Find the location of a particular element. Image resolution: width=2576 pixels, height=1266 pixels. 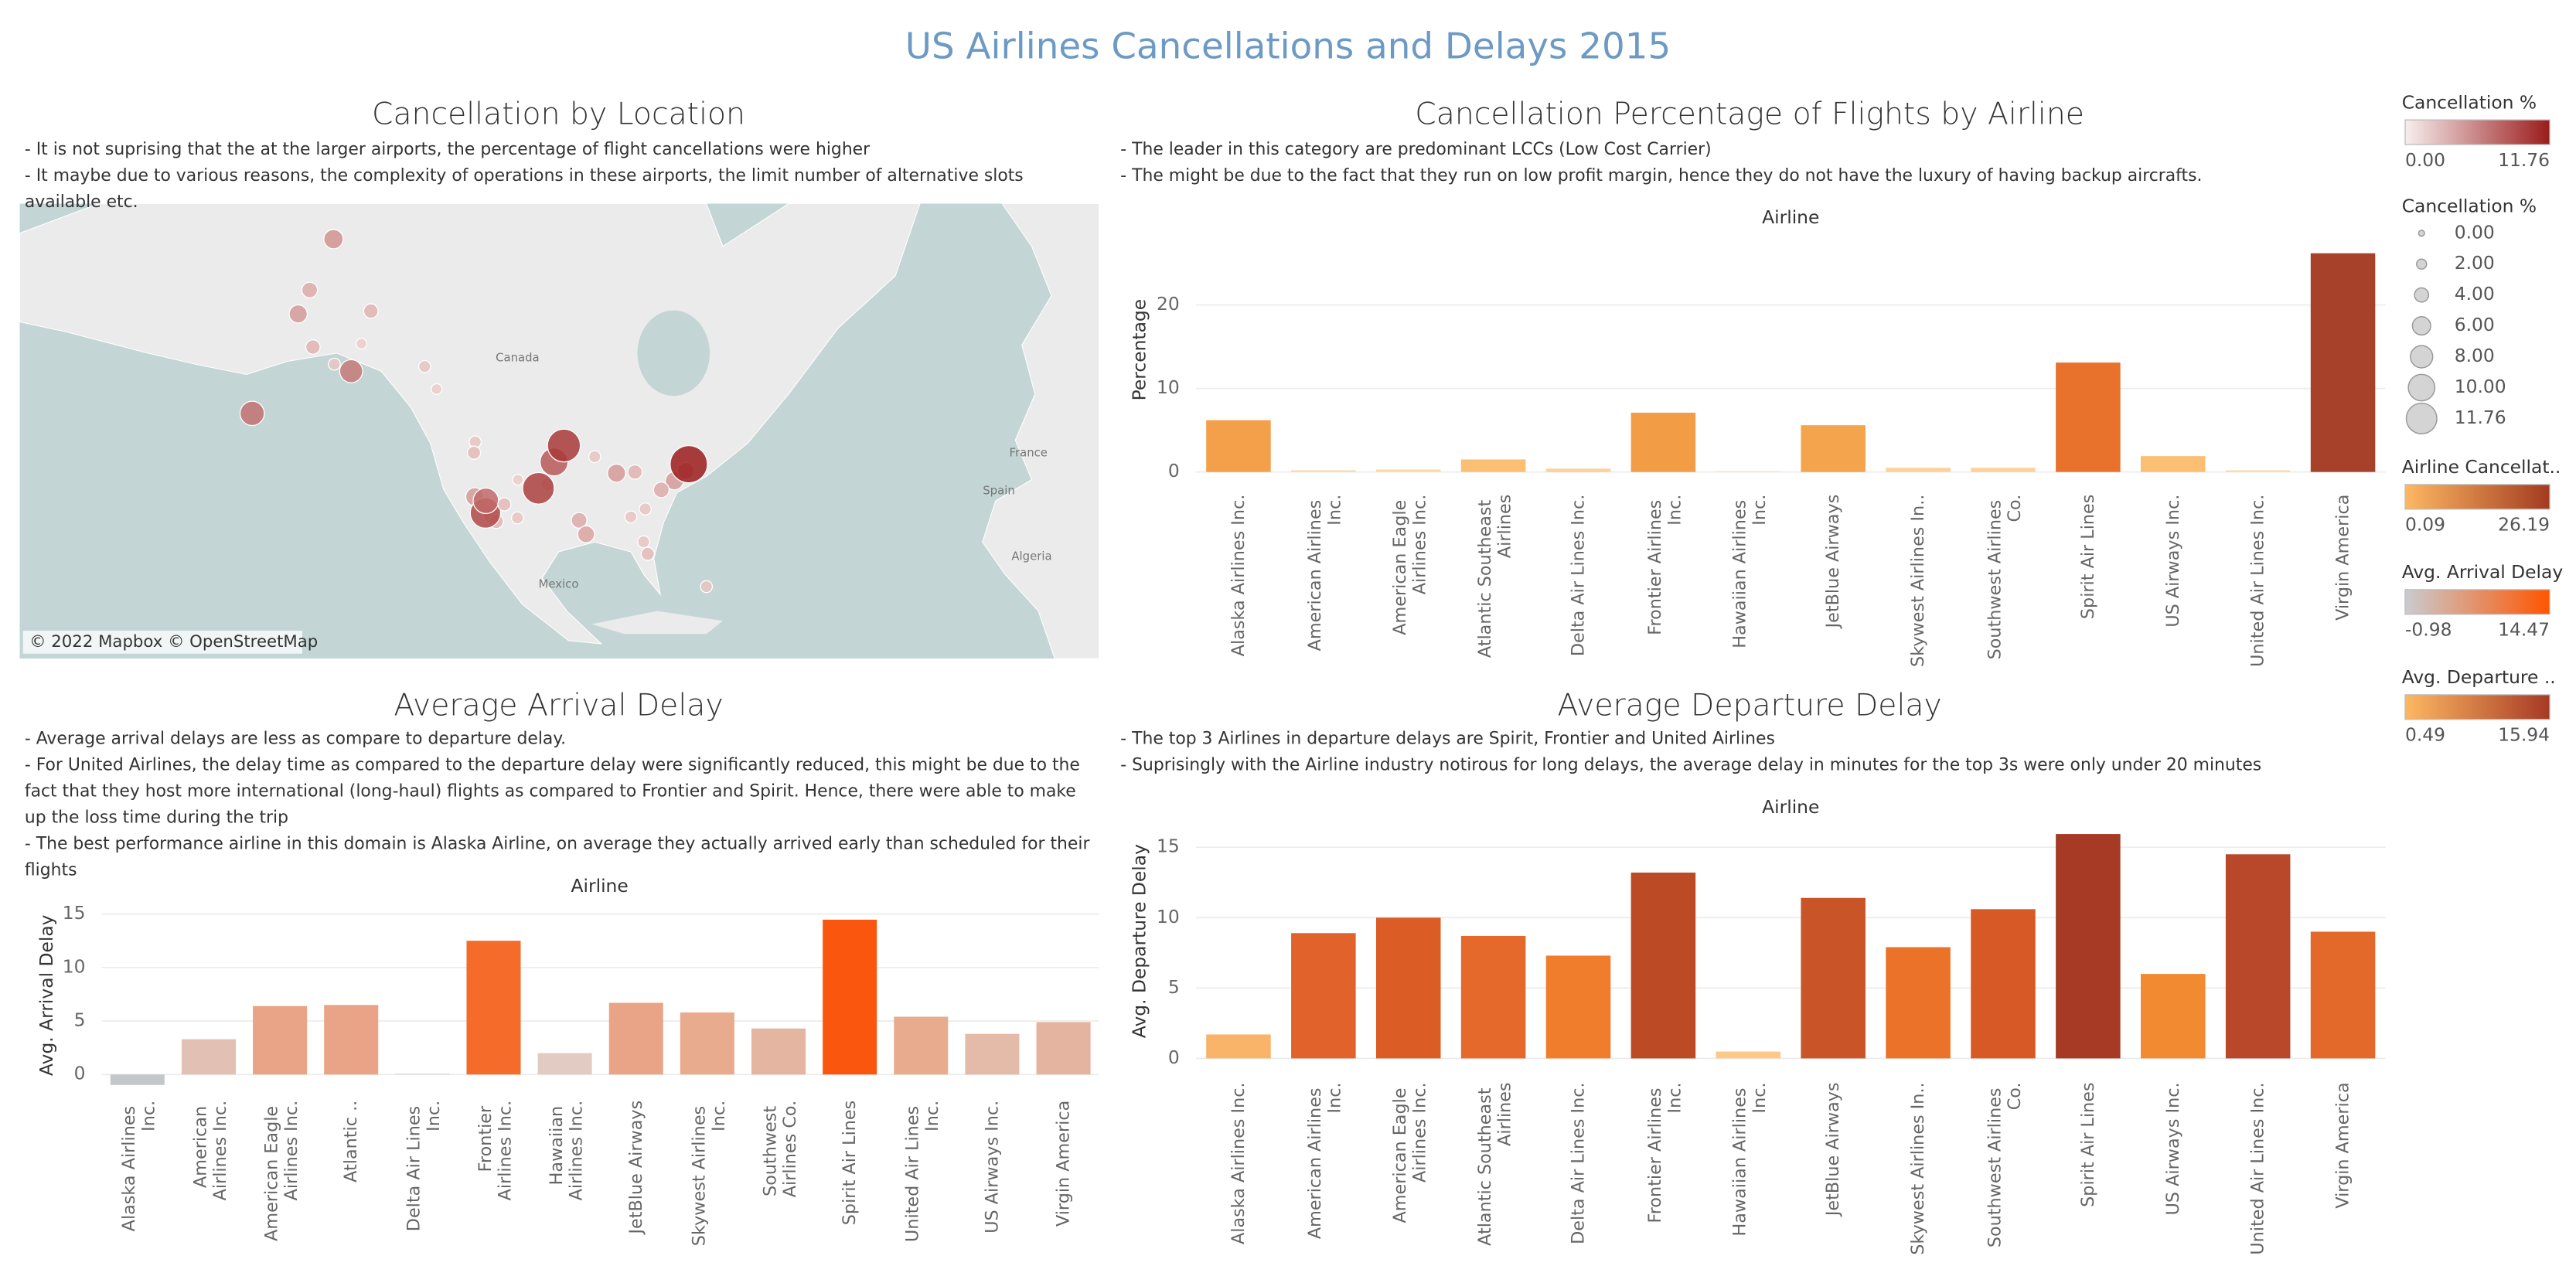

y-tick-label: 5 is located at coordinates (1174, 987).